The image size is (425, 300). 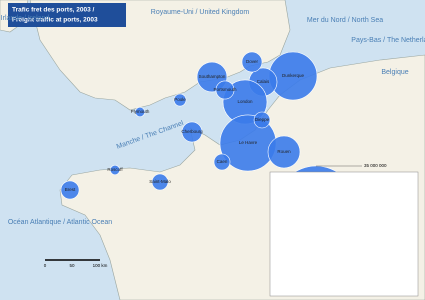 I want to click on scale-label: 100 km, so click(x=100, y=265).